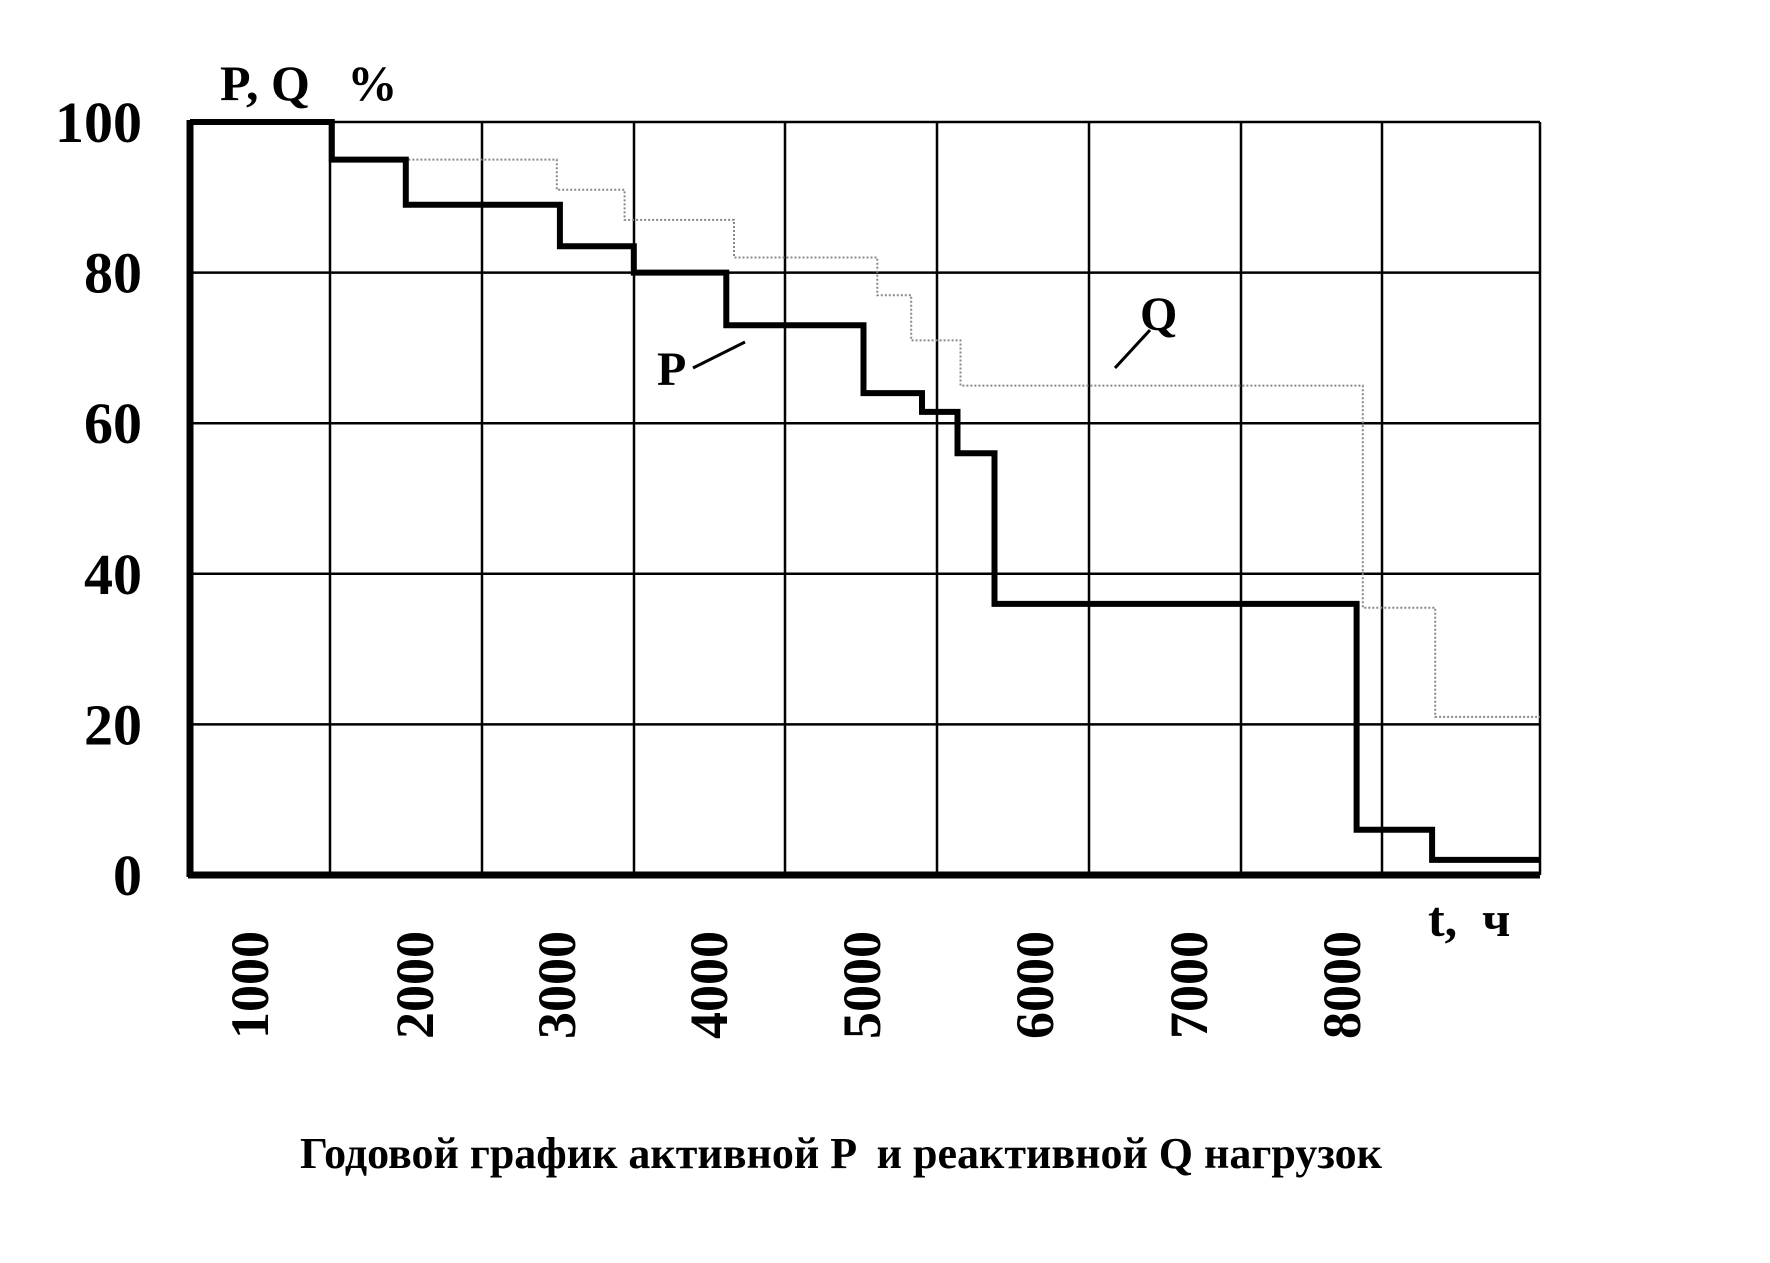 This screenshot has height=1263, width=1770. What do you see at coordinates (113, 423) in the screenshot?
I see `y-tick-label: 60` at bounding box center [113, 423].